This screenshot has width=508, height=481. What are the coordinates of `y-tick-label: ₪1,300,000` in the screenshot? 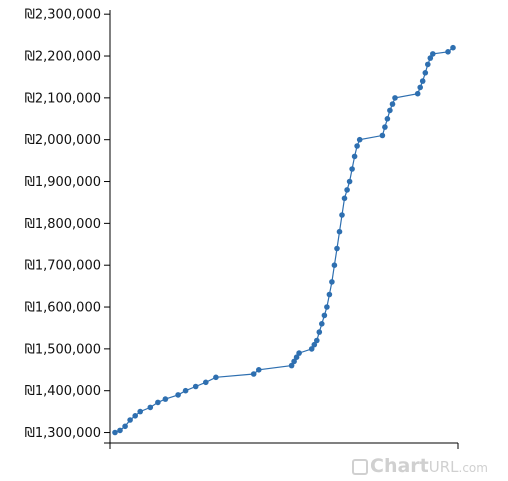 It's located at (63, 433).